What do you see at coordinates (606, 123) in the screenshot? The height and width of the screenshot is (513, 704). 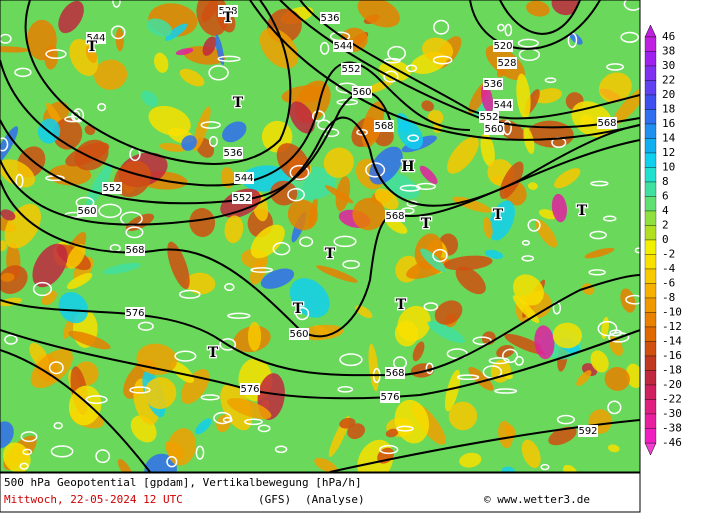 I see `contour-label: 568` at bounding box center [606, 123].